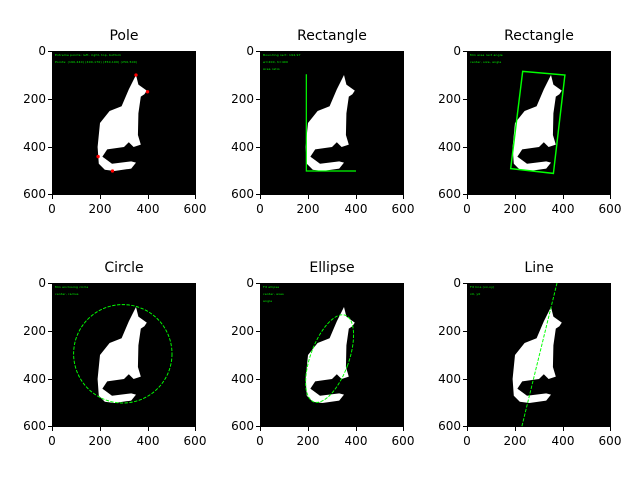 Image resolution: width=640 pixels, height=480 pixels. I want to click on cat-image: Fit ellipse center, axes angle, so click(332, 355).